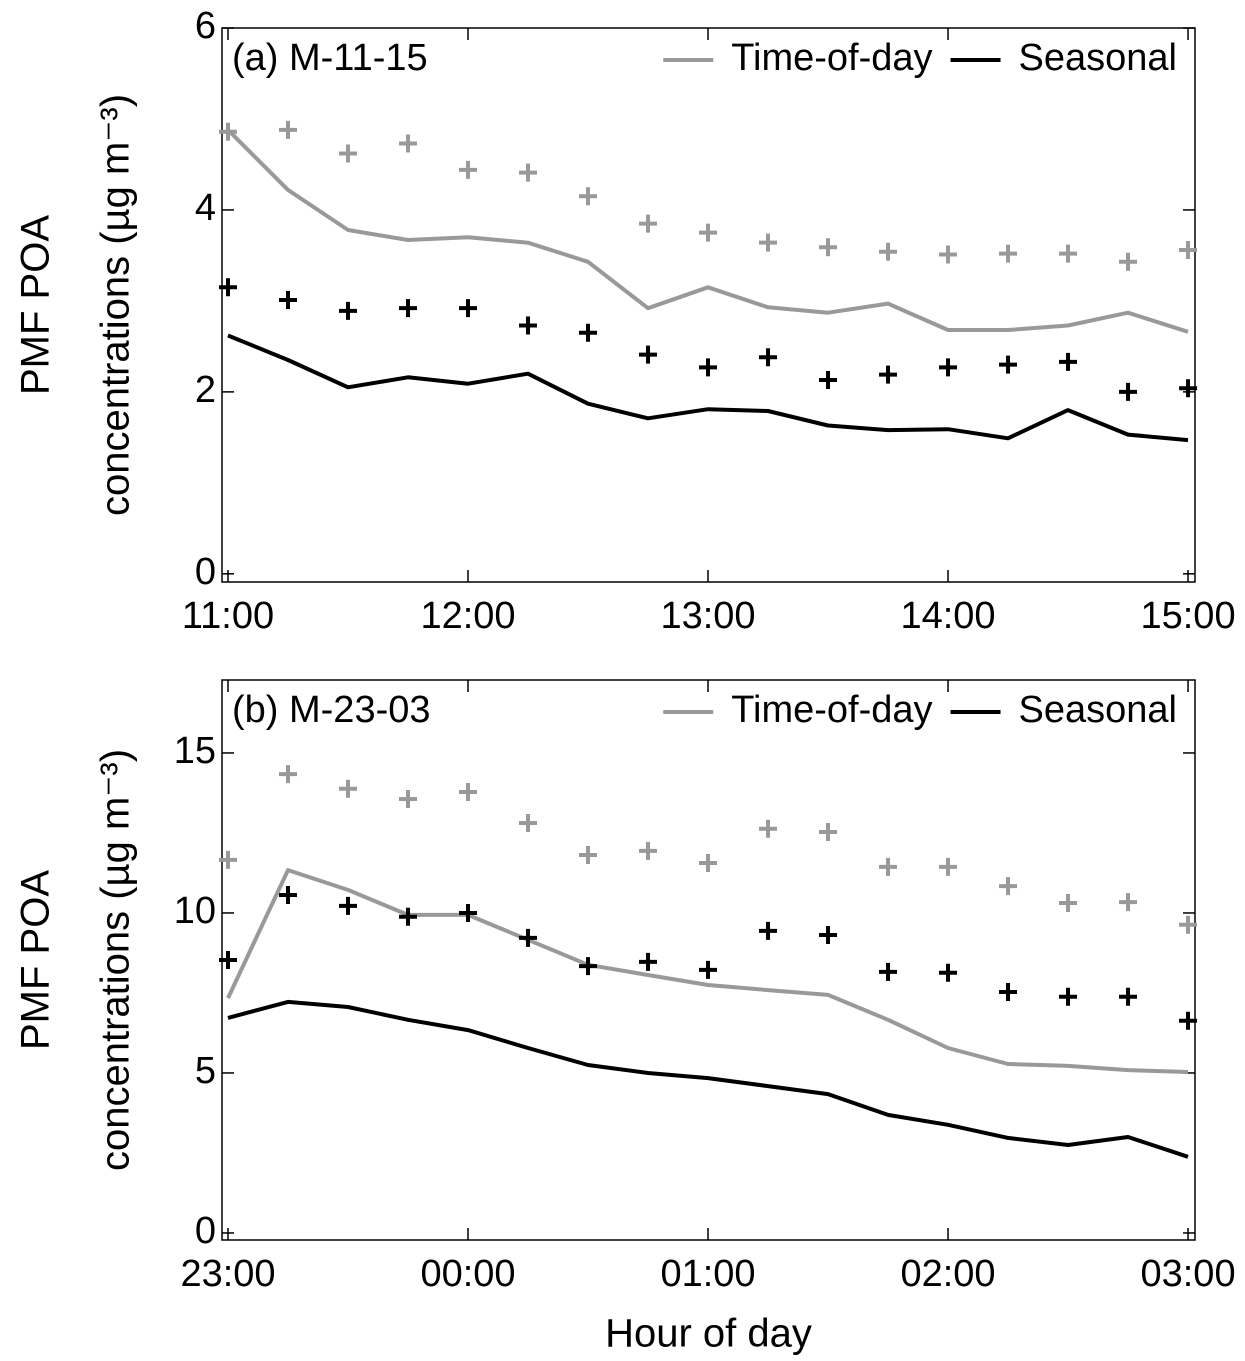 This screenshot has height=1361, width=1245. I want to click on x-axis-label: Hour of day, so click(708, 1334).